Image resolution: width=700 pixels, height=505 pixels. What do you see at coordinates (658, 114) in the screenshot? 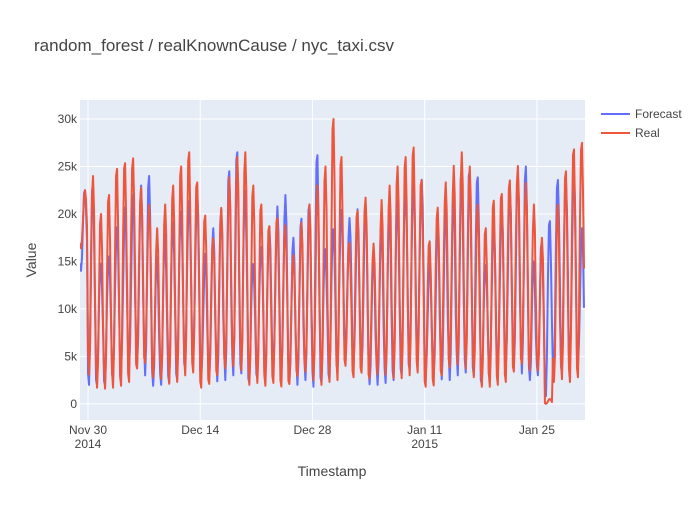
I see `legend-label: Forecast` at bounding box center [658, 114].